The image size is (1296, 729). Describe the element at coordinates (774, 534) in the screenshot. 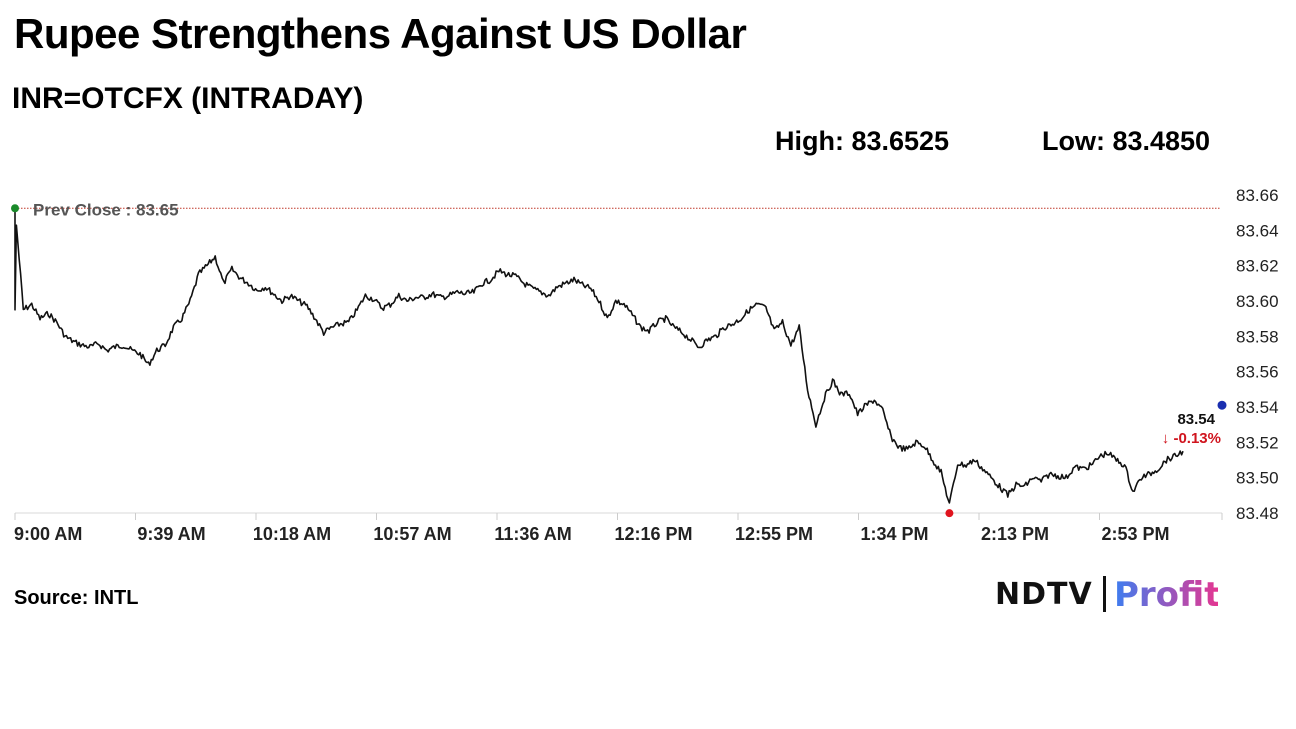

I see `x-tick-label: 12:55 PM` at that location.